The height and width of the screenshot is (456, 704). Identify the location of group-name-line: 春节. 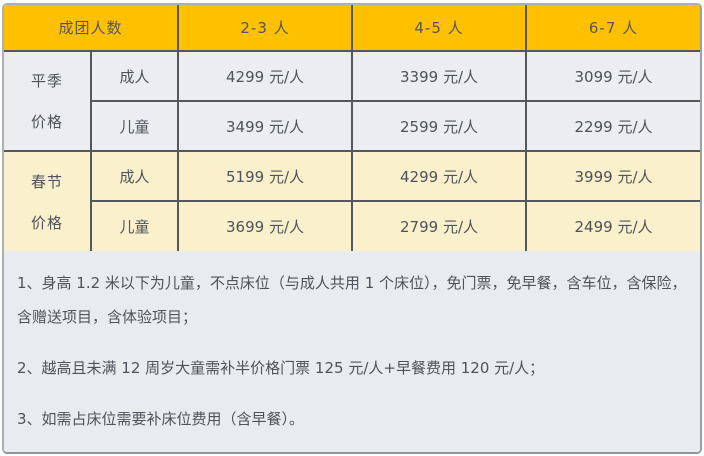
(46, 181).